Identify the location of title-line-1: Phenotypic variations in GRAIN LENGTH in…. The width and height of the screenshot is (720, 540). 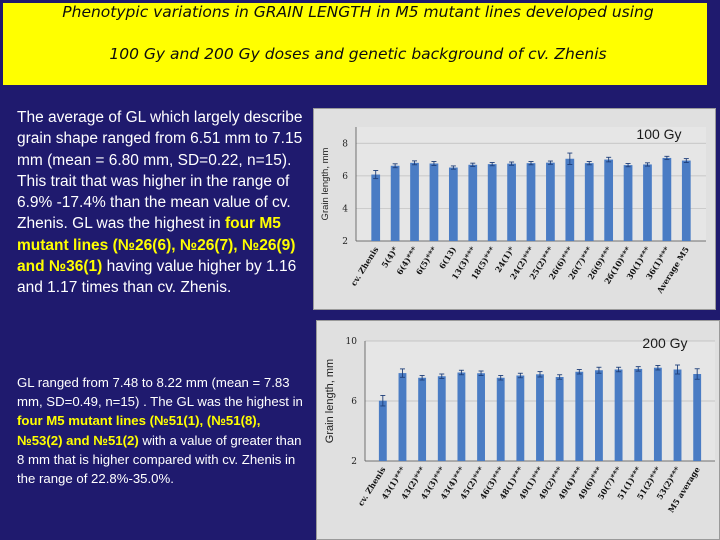
(358, 12).